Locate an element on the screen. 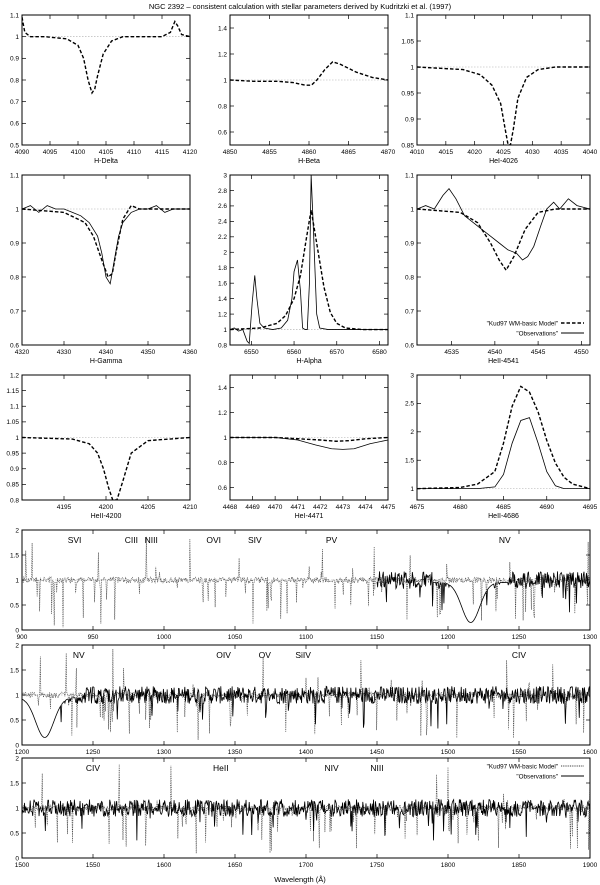 This screenshot has height=885, width=600. legend-label: "Observations" is located at coordinates (537, 334).